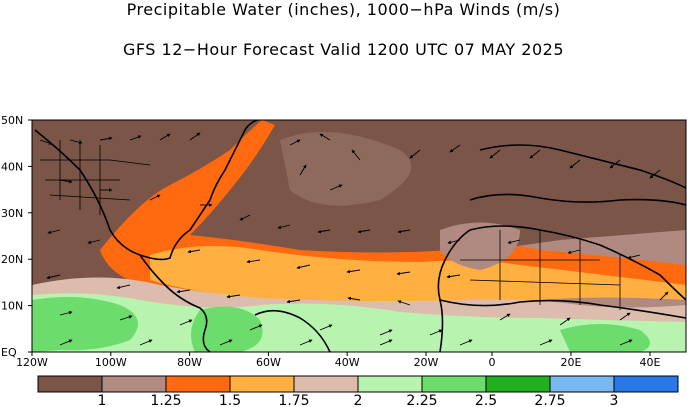 This screenshot has width=687, height=407. What do you see at coordinates (12, 213) in the screenshot?
I see `lat-label: 30N` at bounding box center [12, 213].